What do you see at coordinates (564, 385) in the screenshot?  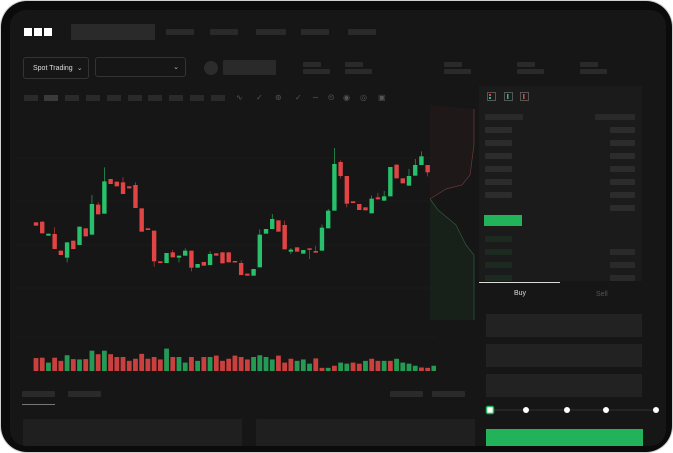 I see `total-input` at bounding box center [564, 385].